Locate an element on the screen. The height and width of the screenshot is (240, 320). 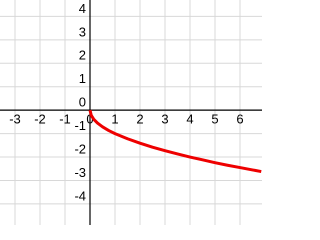
x-tick-label: 4 is located at coordinates (189, 119).